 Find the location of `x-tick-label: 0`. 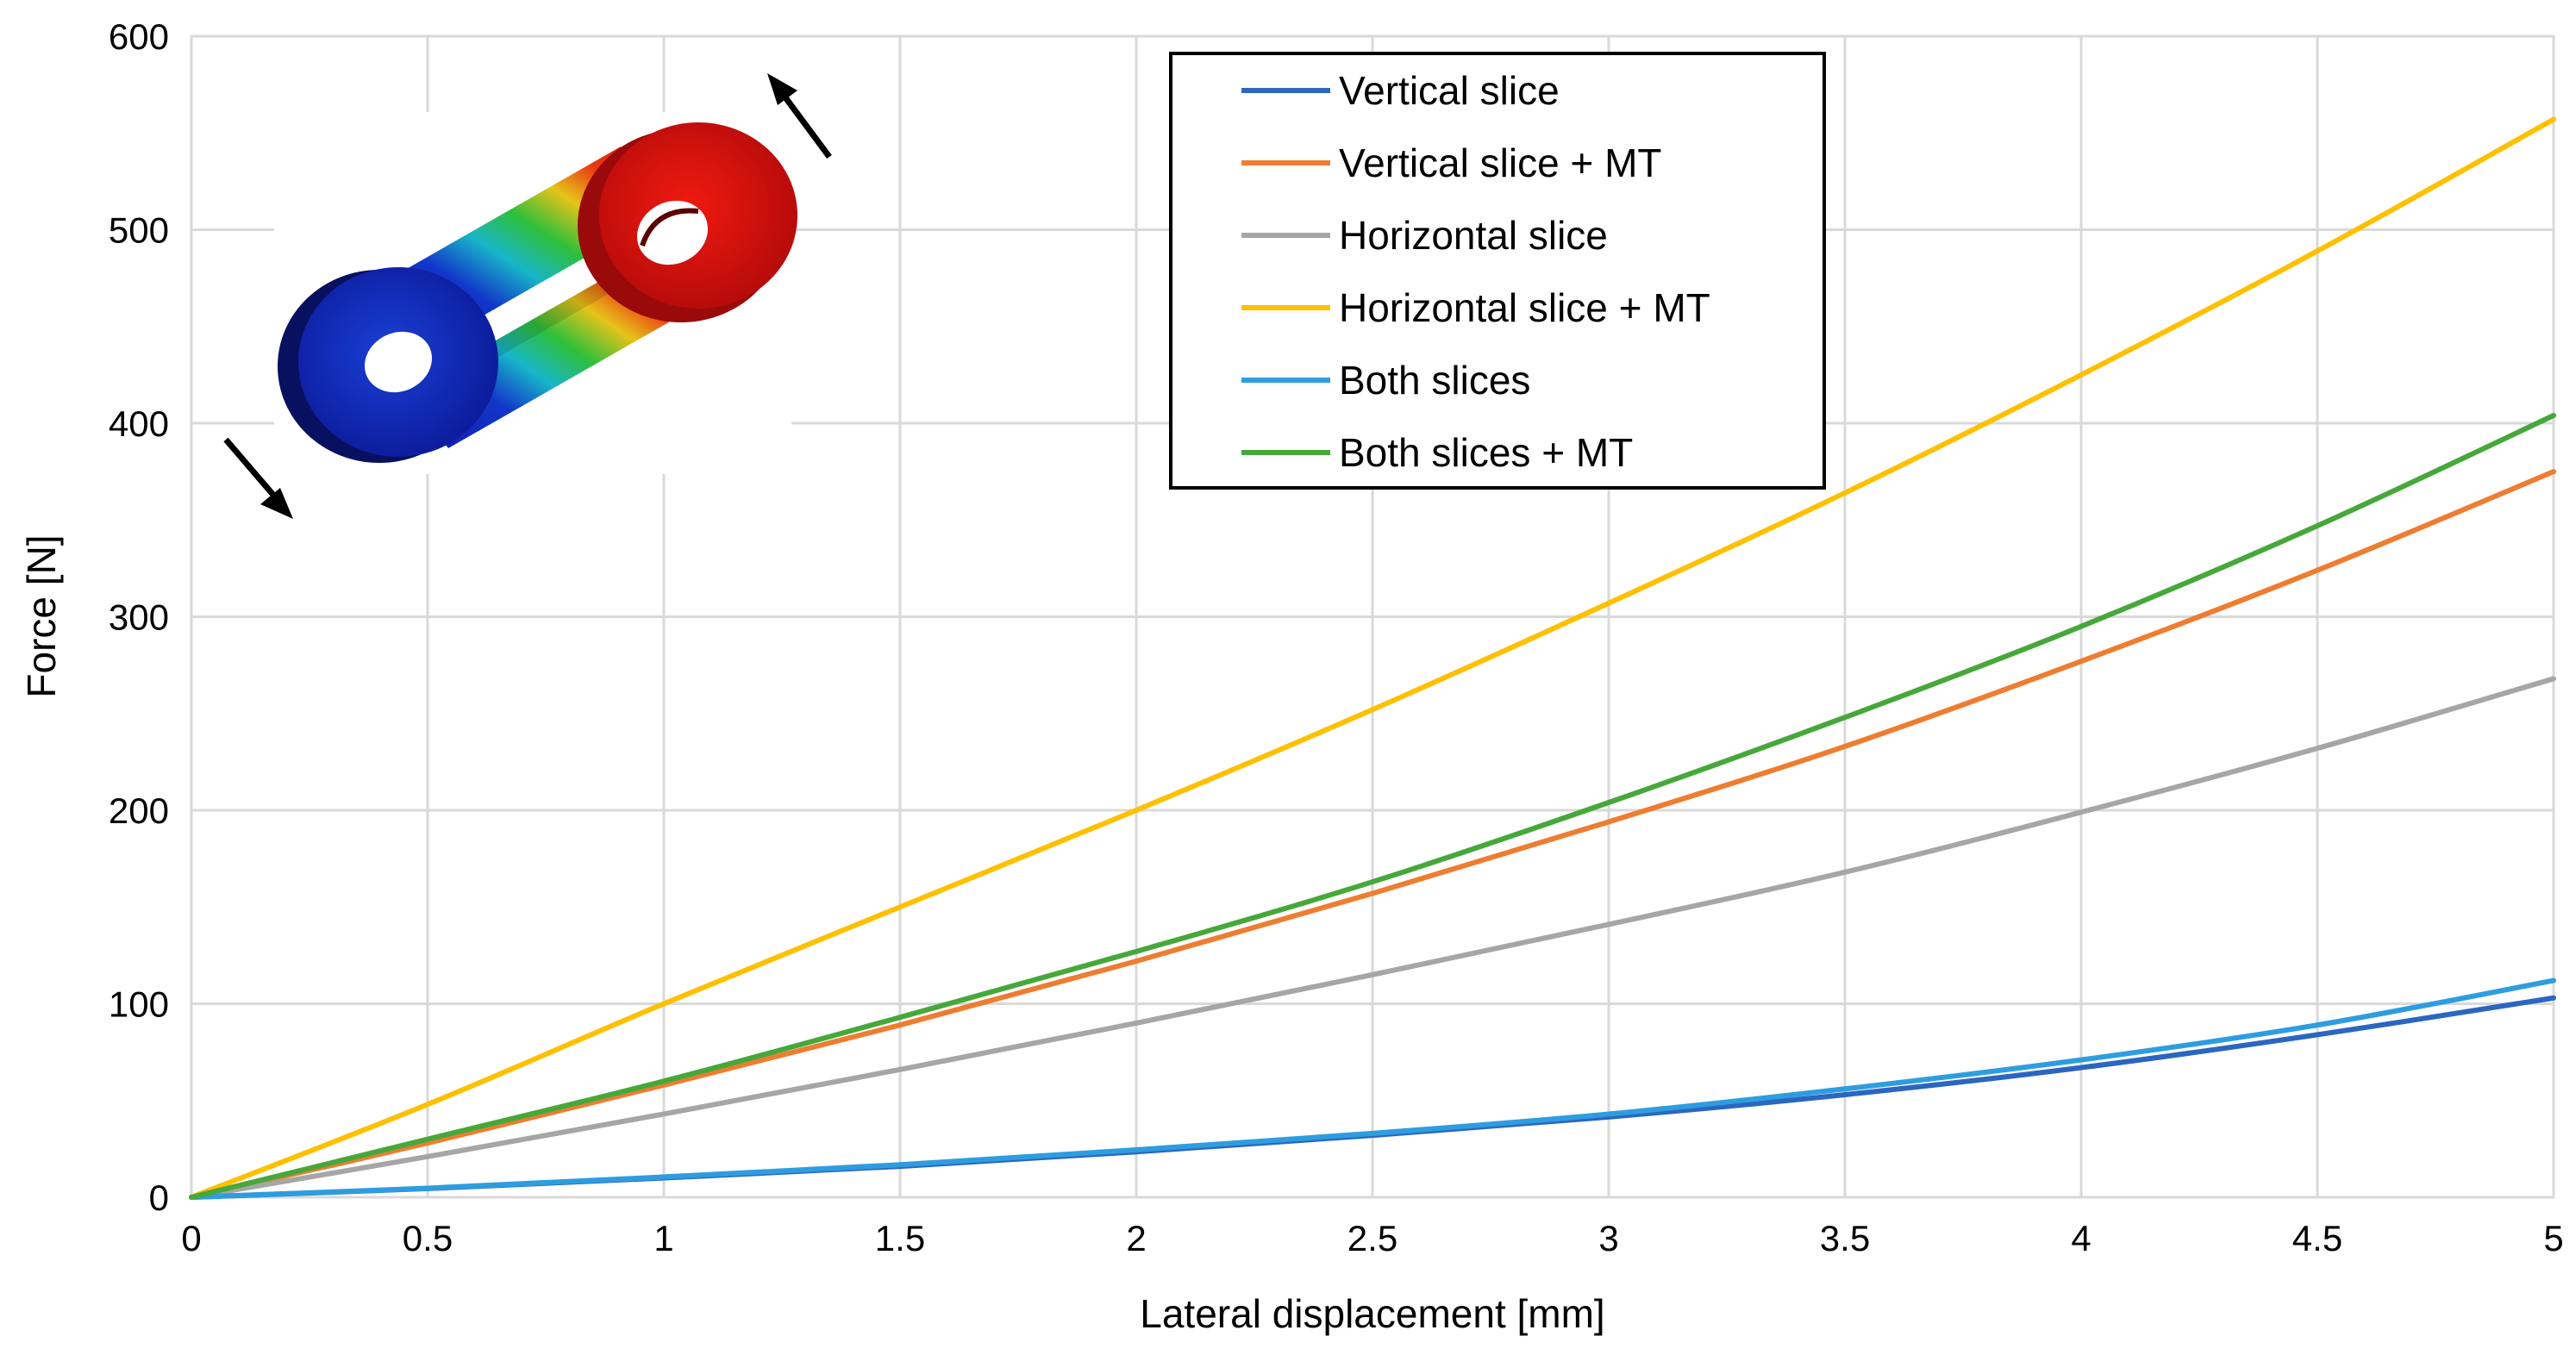

x-tick-label: 0 is located at coordinates (191, 1238).